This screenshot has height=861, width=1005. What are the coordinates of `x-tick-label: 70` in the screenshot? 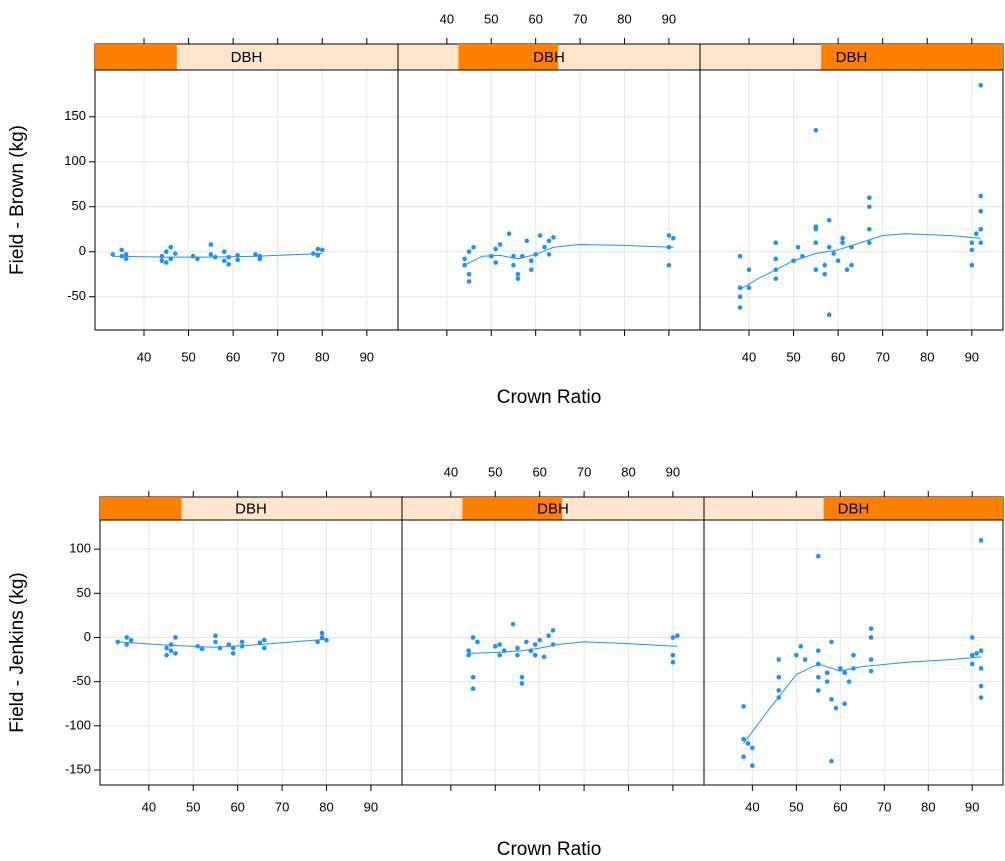 It's located at (277, 356).